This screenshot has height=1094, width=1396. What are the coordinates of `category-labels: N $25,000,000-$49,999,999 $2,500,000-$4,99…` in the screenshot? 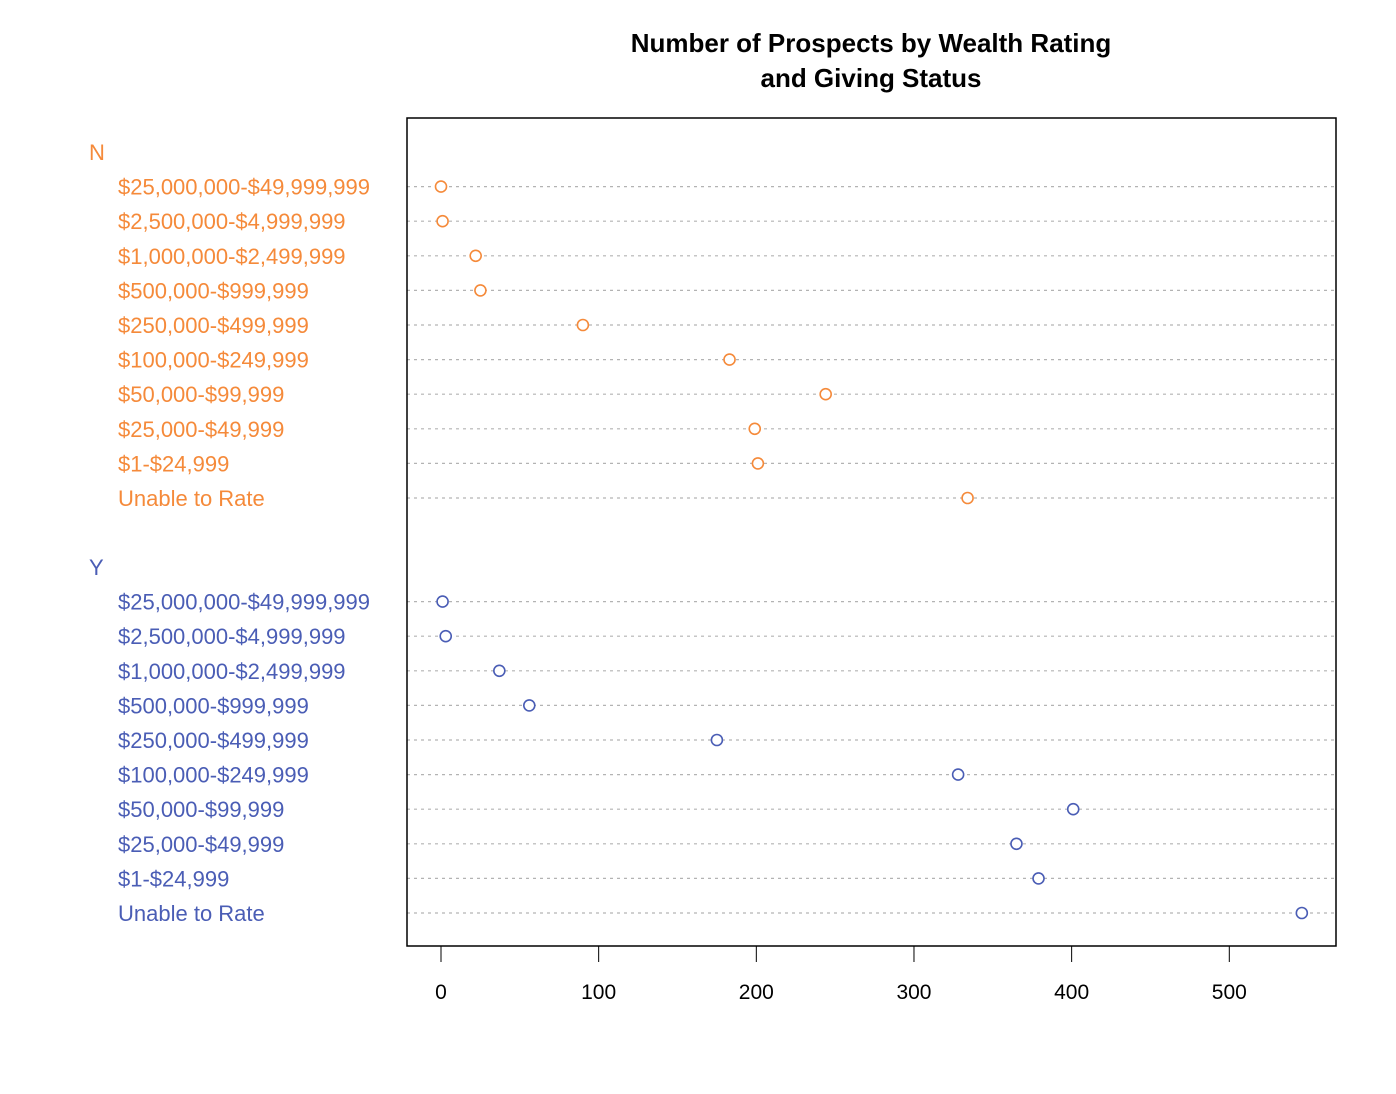 It's located at (229, 533).